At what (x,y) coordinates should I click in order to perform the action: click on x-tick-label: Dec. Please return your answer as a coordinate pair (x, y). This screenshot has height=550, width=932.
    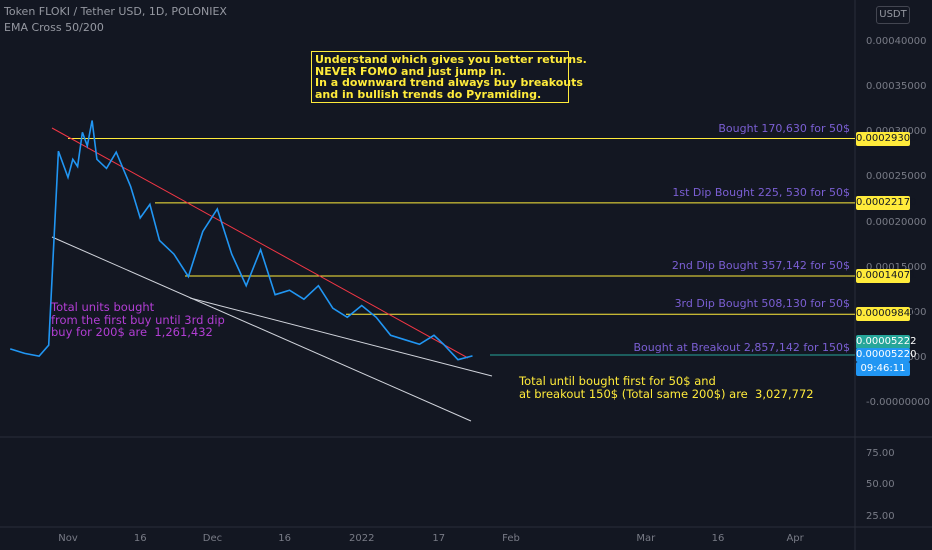
    Looking at the image, I should click on (212, 538).